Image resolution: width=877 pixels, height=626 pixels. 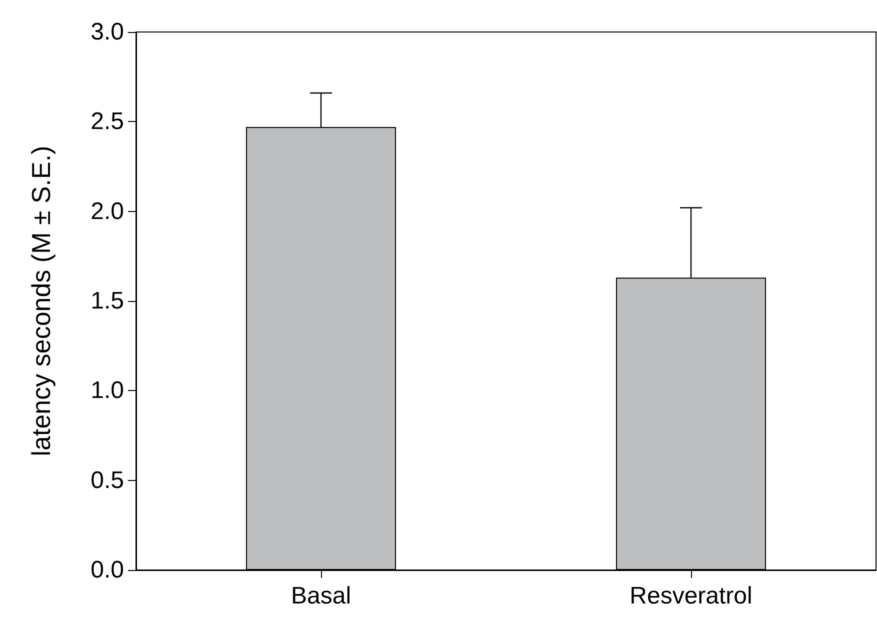 I want to click on y-tick-label: 3.0, so click(x=107, y=32).